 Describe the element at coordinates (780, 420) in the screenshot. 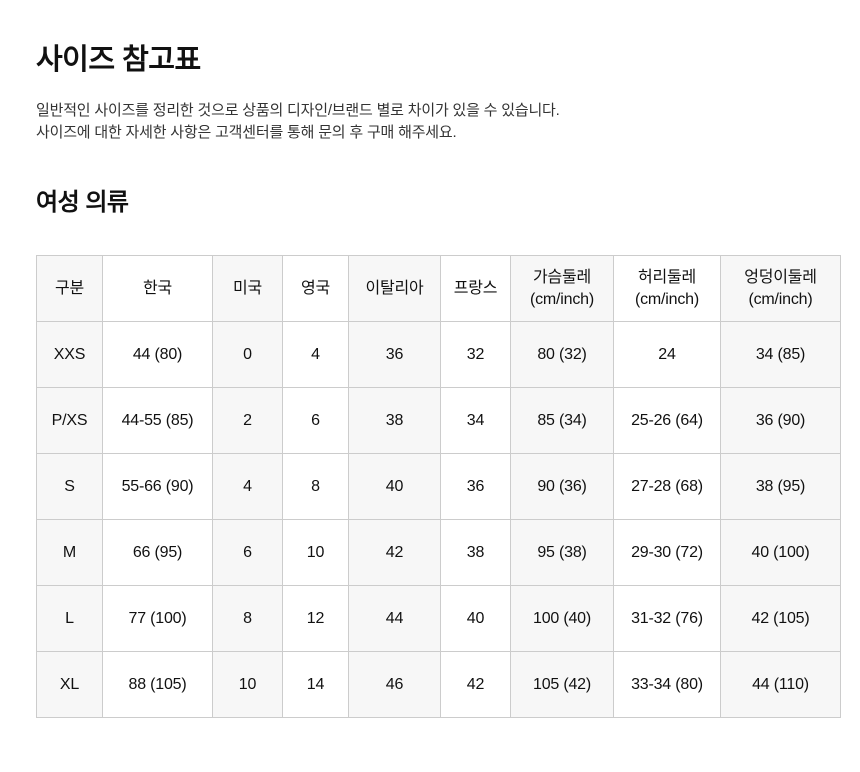

I see `size-cell: 36 (90)` at that location.